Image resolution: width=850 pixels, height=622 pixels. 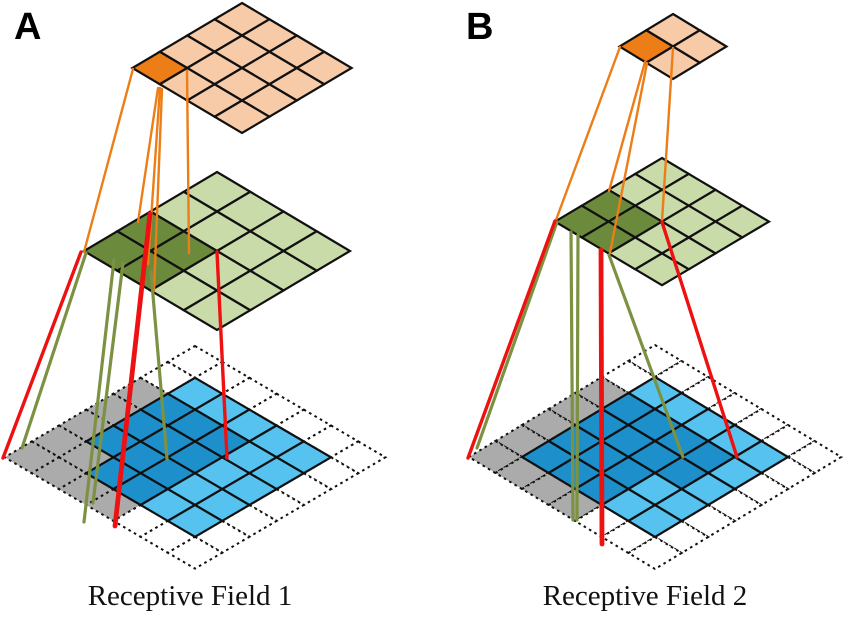 I want to click on panel-a-top-feature-grid, so click(x=242, y=68).